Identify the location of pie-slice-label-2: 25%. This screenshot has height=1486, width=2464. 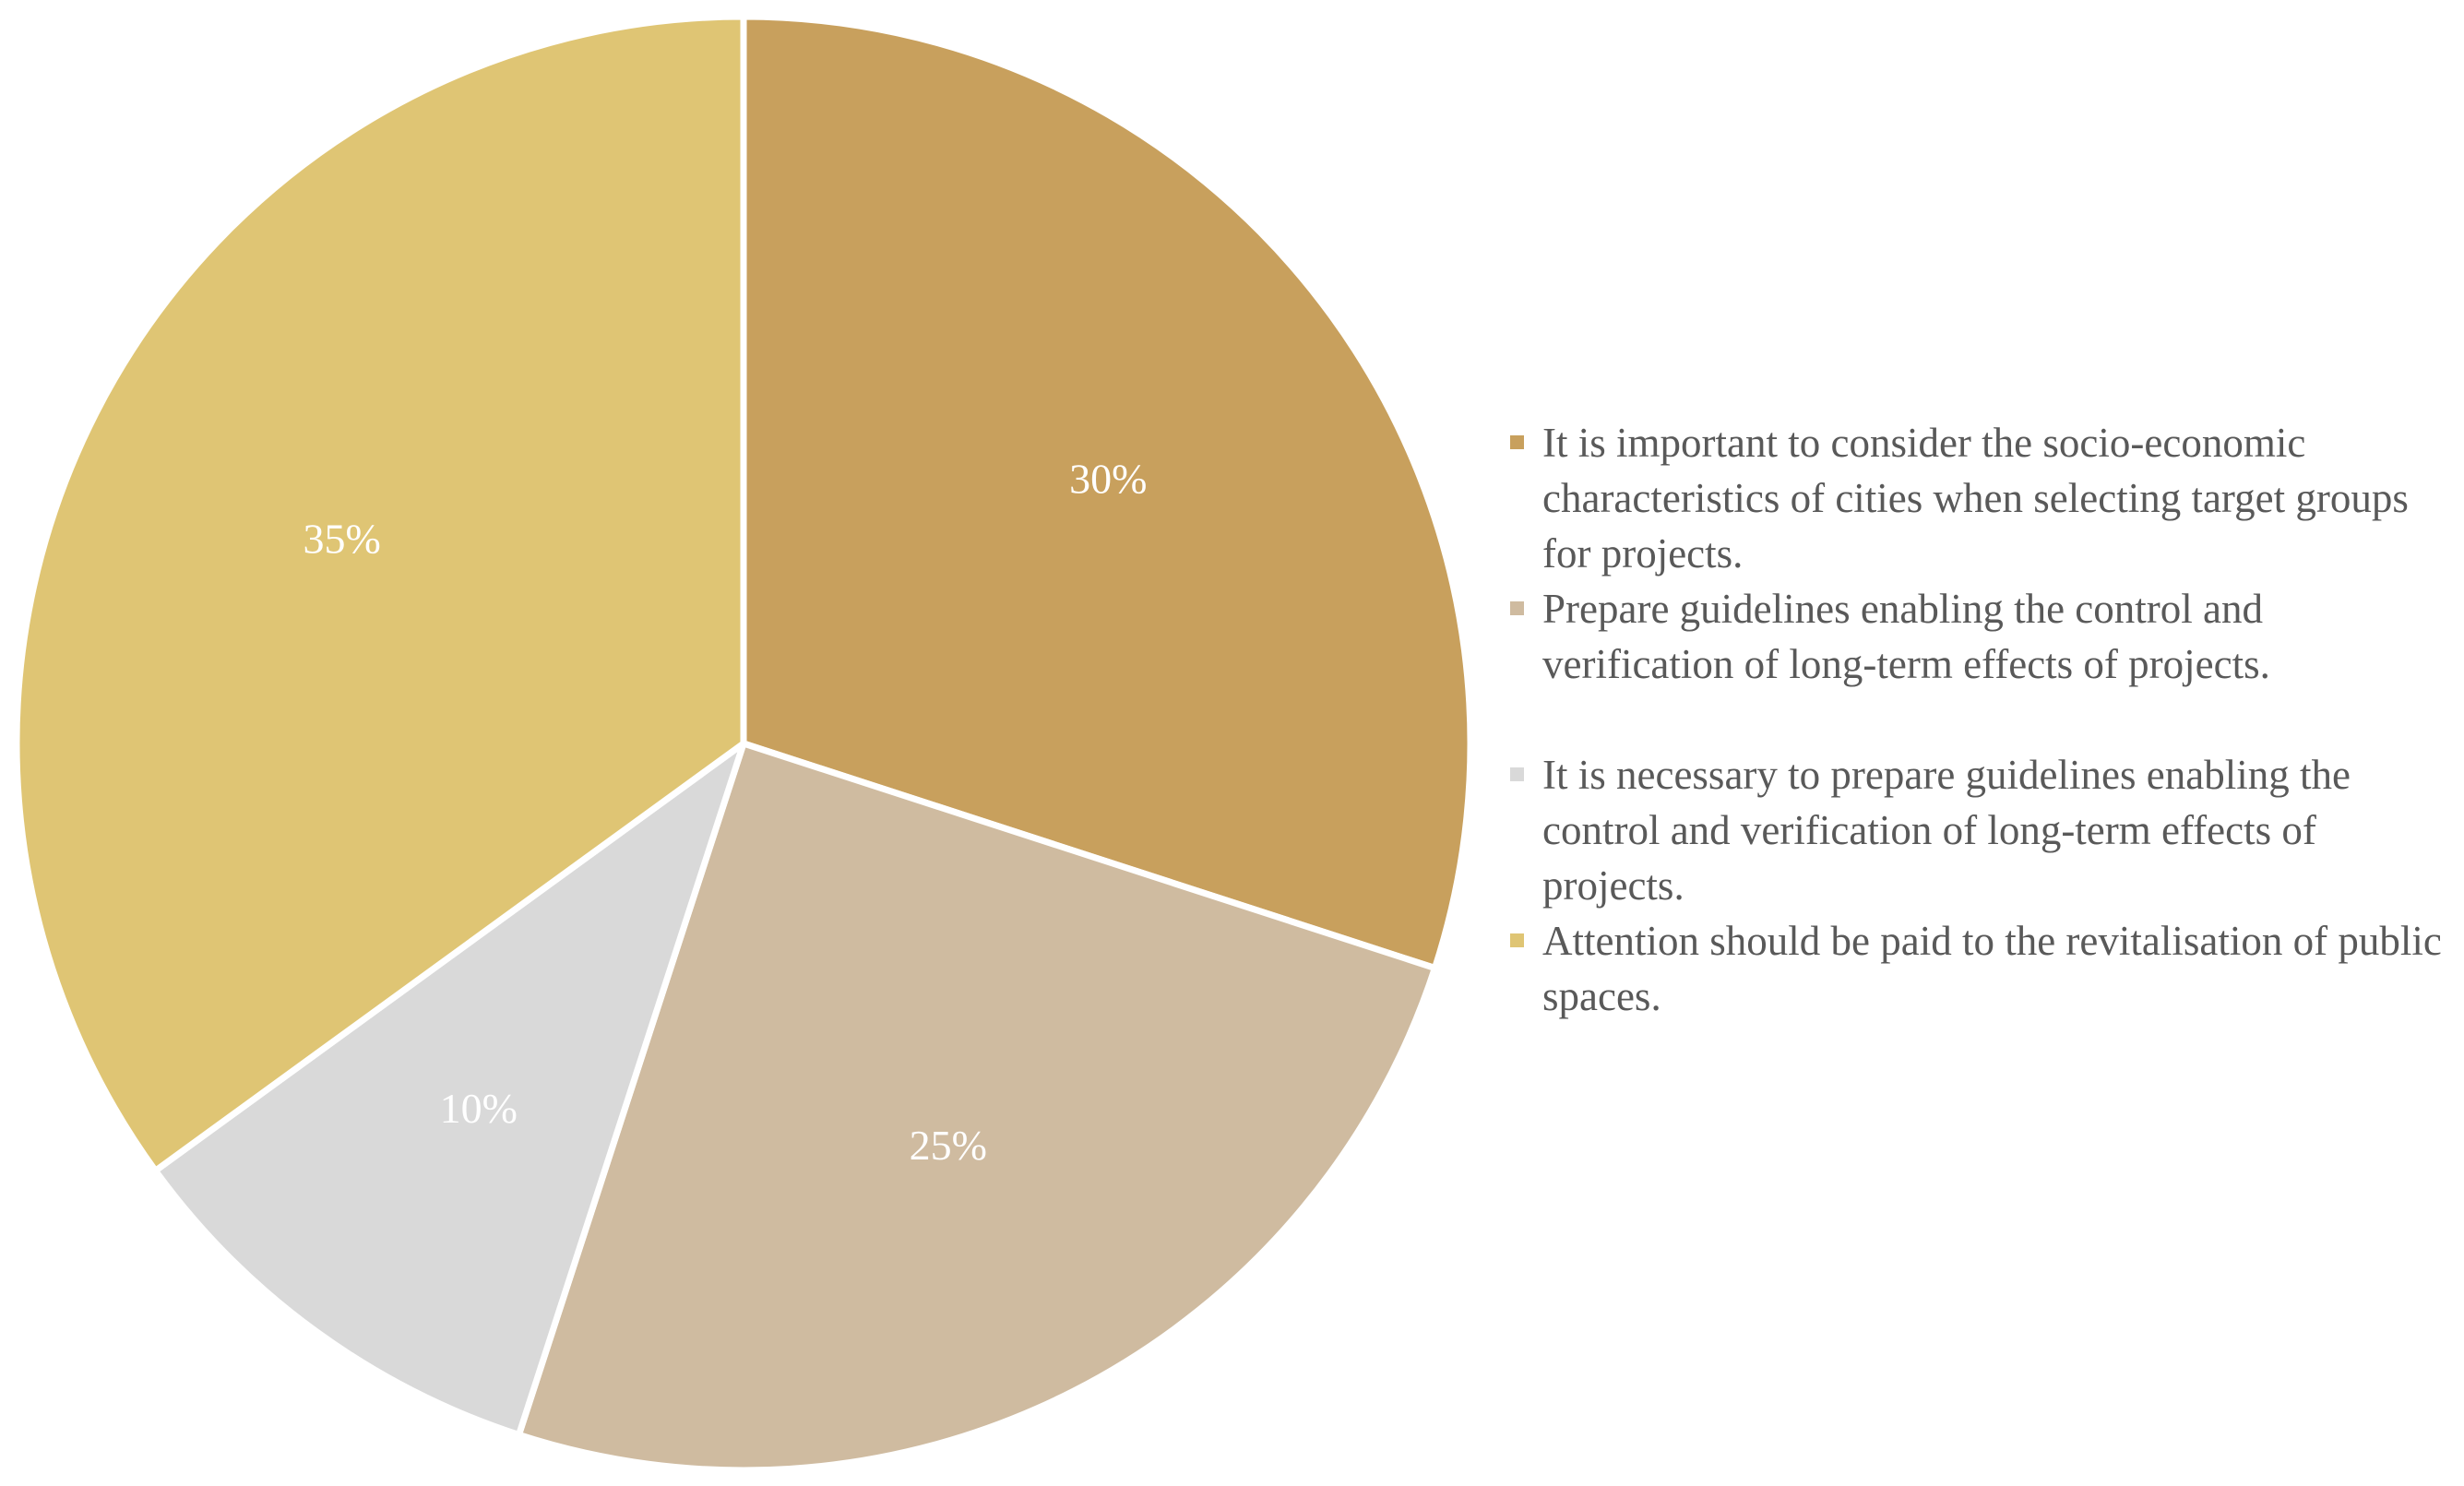
(948, 1145).